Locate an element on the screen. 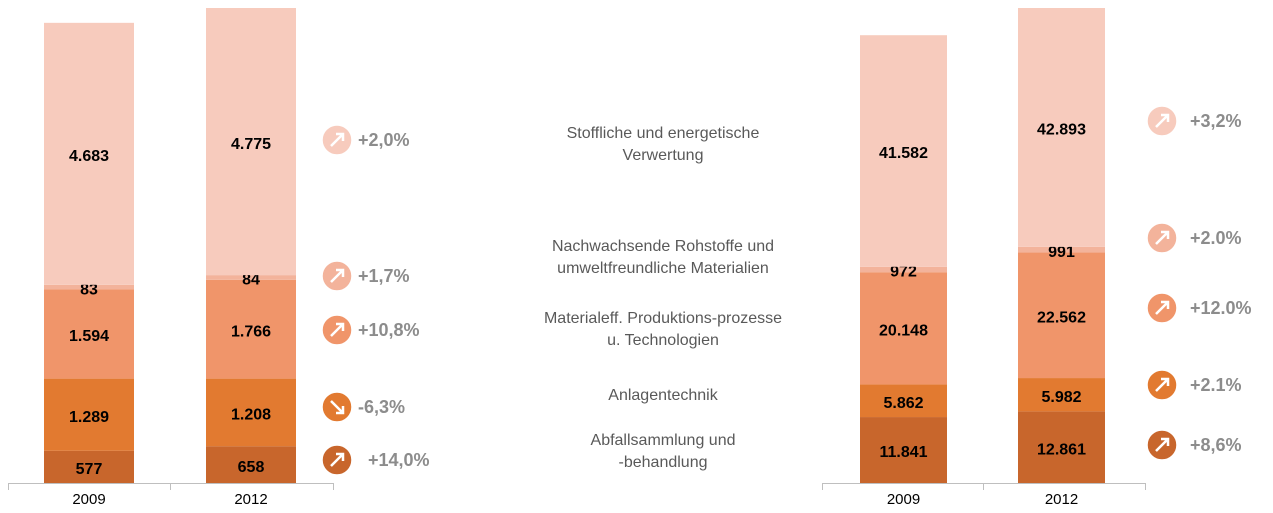 Image resolution: width=1273 pixels, height=513 pixels. change-label: +2,0% is located at coordinates (384, 140).